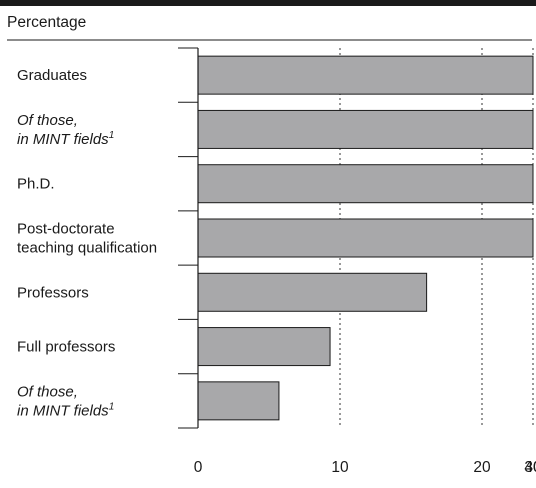 The width and height of the screenshot is (536, 488). I want to click on x-tick-labels: 0 10 20 3040, so click(365, 467).